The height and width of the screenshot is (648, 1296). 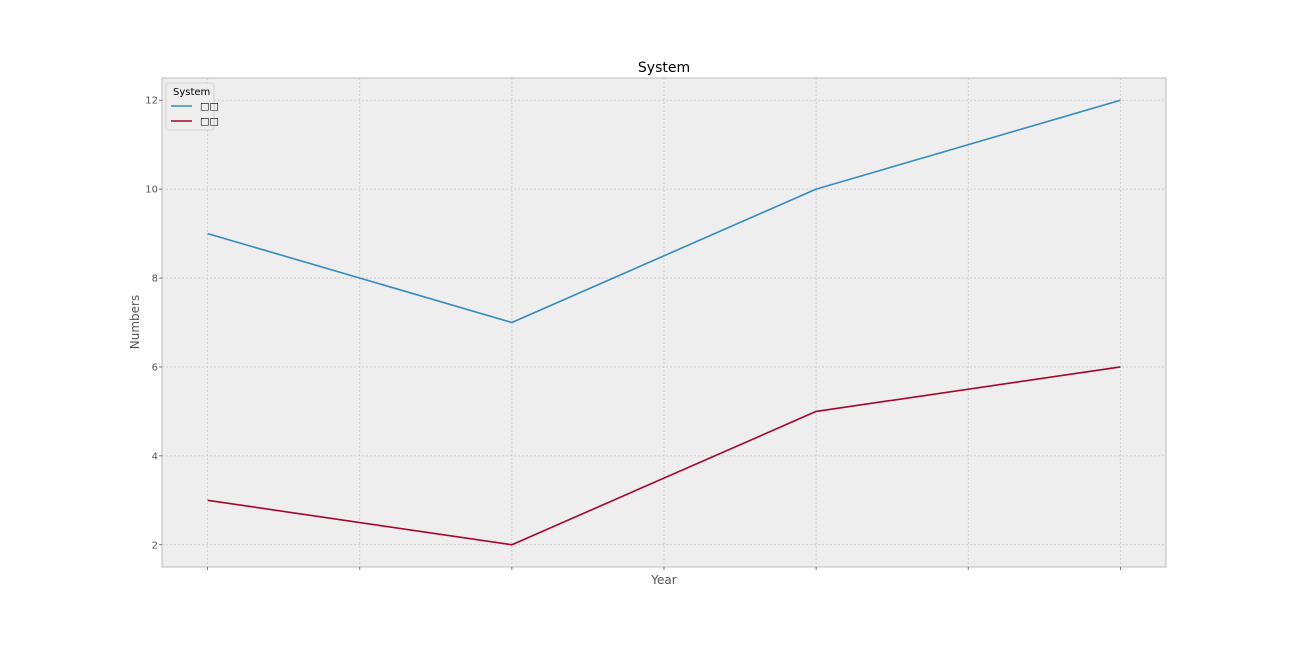 What do you see at coordinates (664, 68) in the screenshot?
I see `chart-title: System` at bounding box center [664, 68].